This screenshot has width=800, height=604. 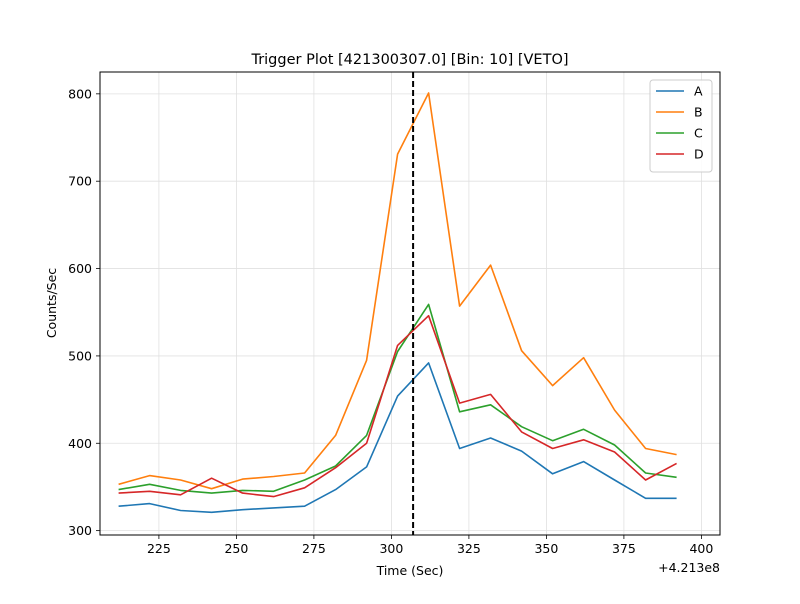 What do you see at coordinates (80, 355) in the screenshot?
I see `y-tick-label: 500` at bounding box center [80, 355].